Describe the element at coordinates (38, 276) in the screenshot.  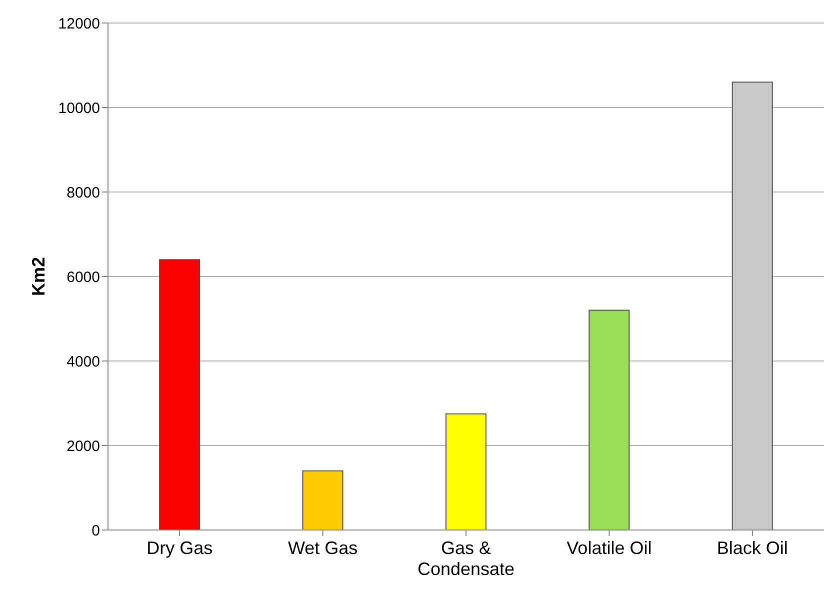
I see `y-axis-title: Km2` at that location.